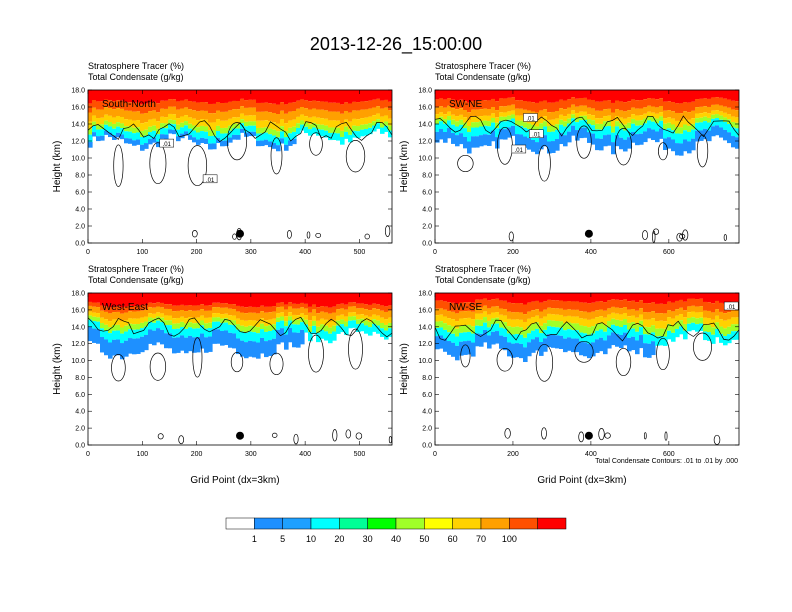  What do you see at coordinates (142, 454) in the screenshot?
I see `x-tick-label: 100` at bounding box center [142, 454].